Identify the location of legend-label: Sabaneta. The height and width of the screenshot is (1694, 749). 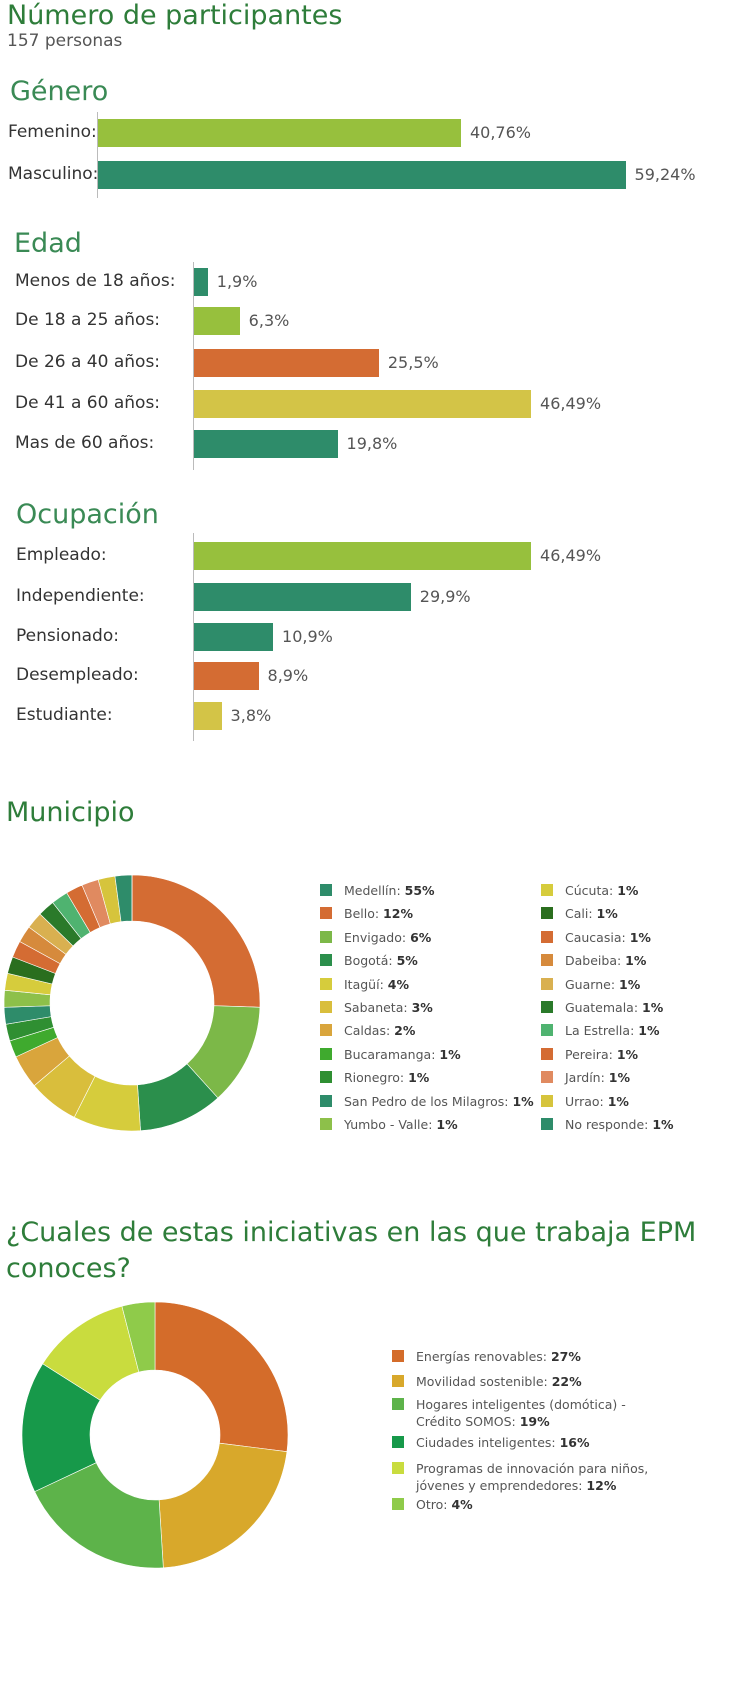
(374, 1007).